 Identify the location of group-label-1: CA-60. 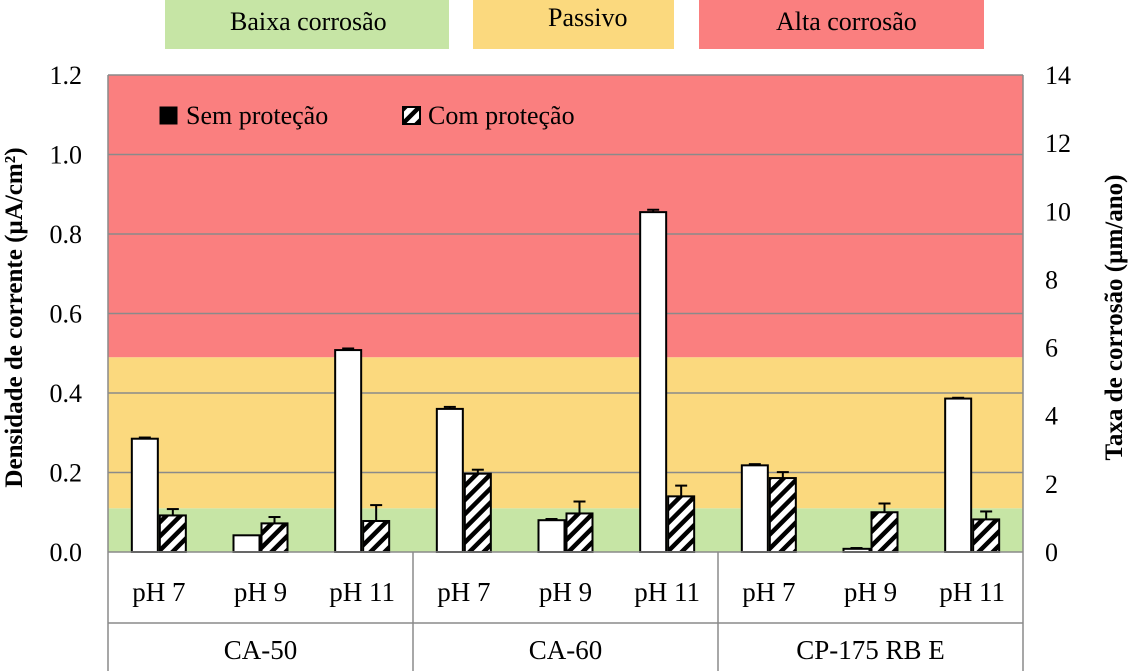
(566, 650).